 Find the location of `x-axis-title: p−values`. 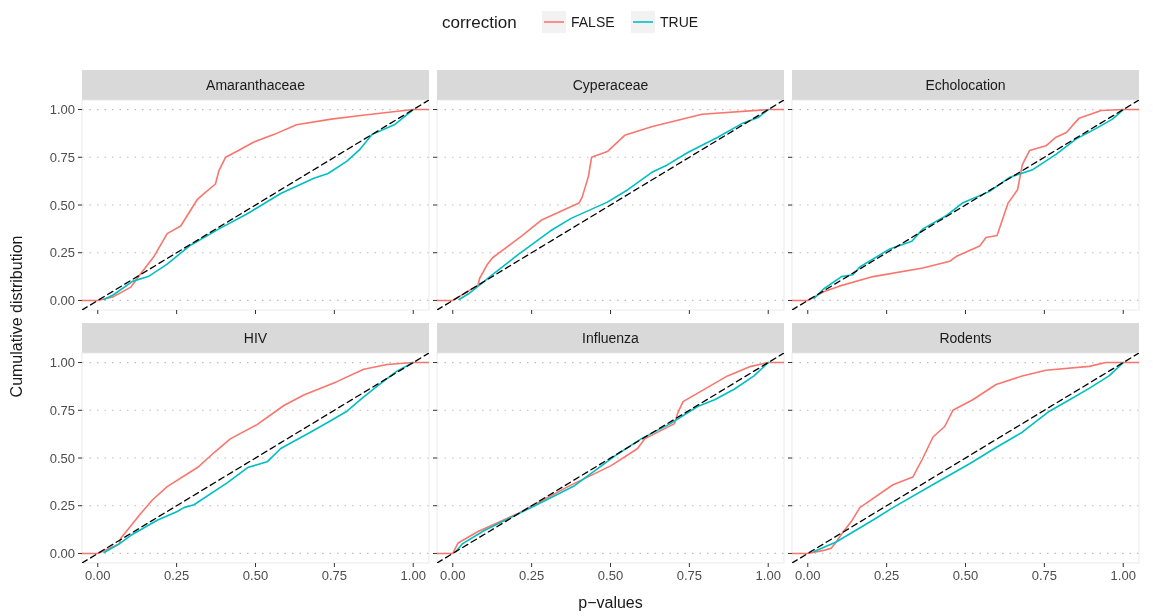

x-axis-title: p−values is located at coordinates (610, 602).